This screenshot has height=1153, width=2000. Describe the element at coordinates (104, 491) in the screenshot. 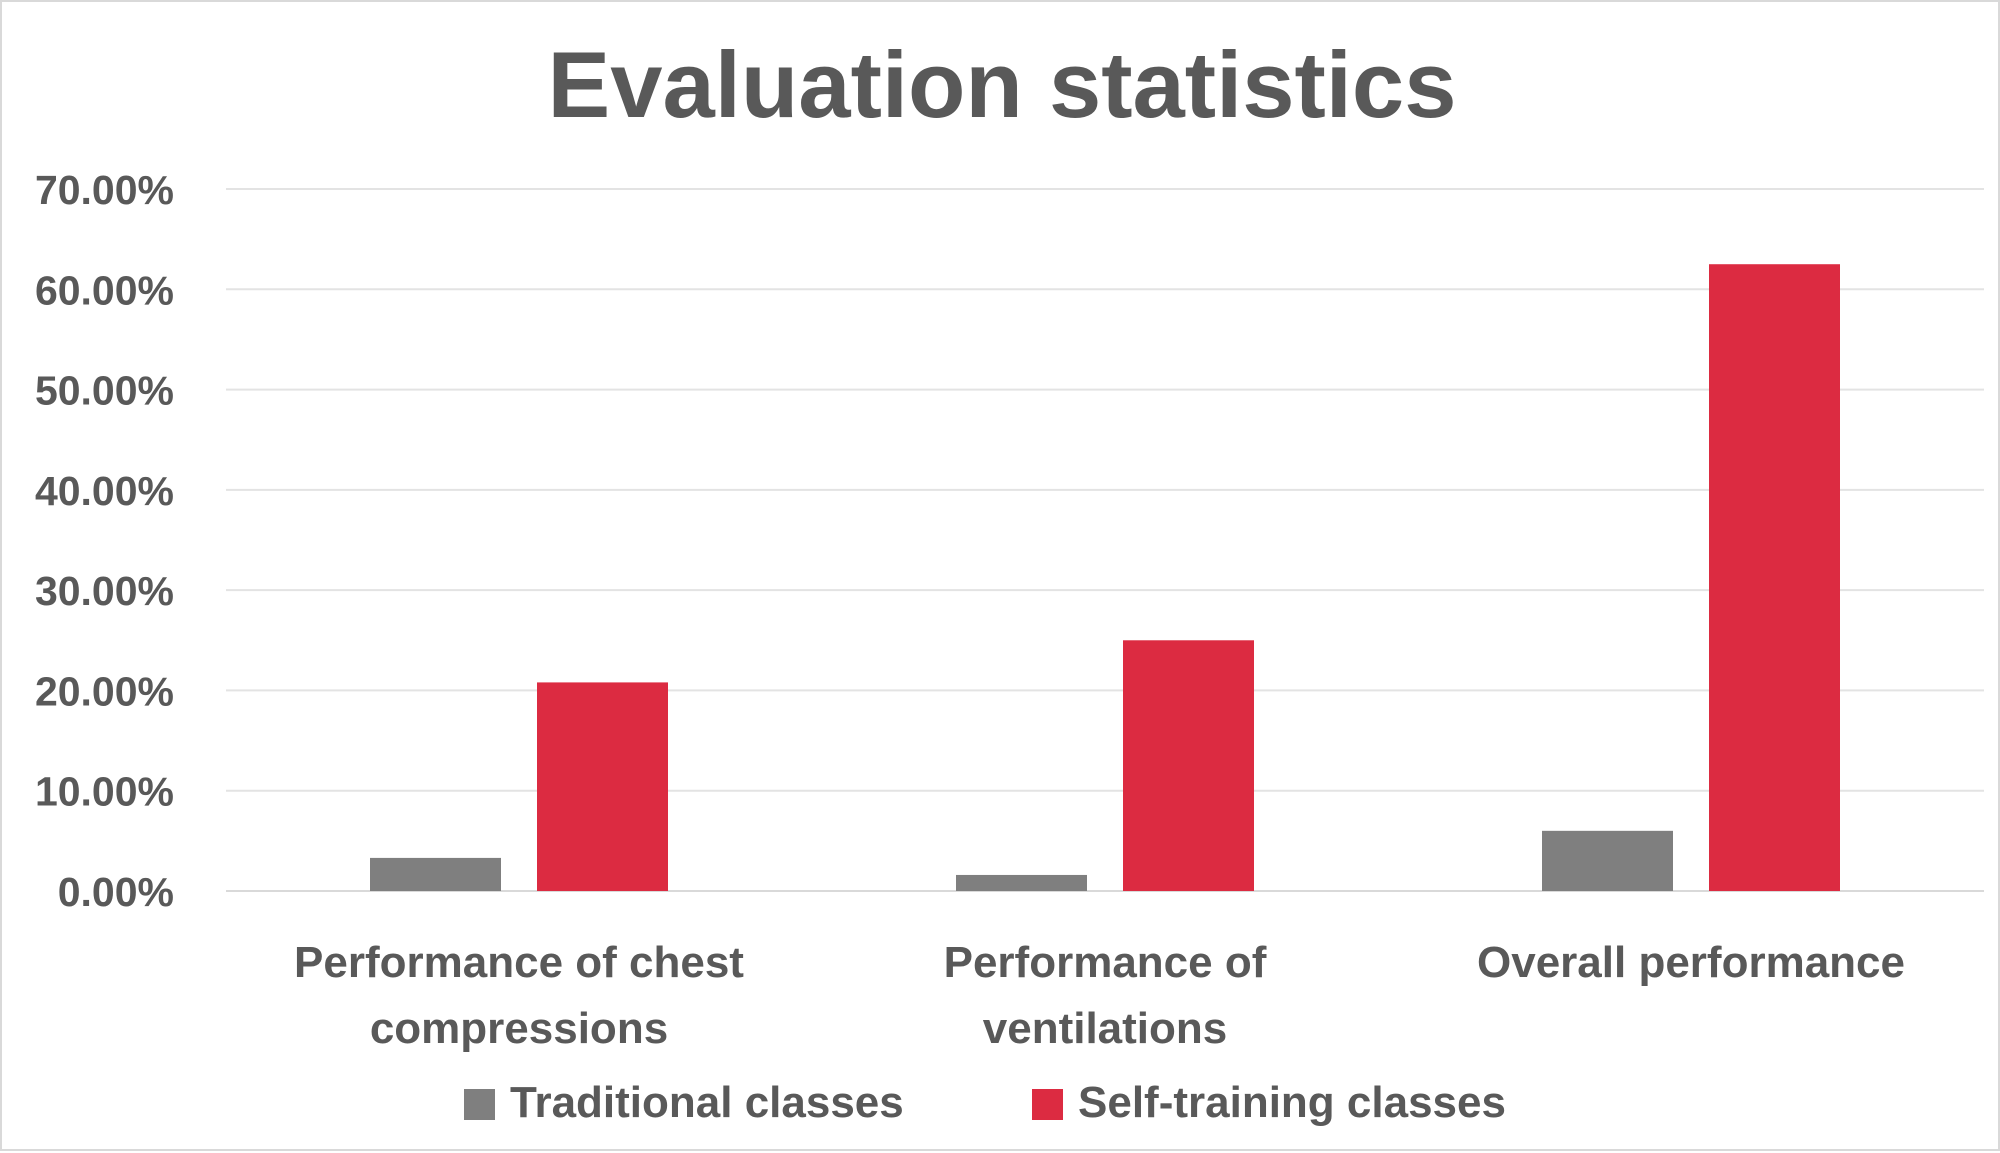

I see `y-tick-label: 40.00%` at that location.